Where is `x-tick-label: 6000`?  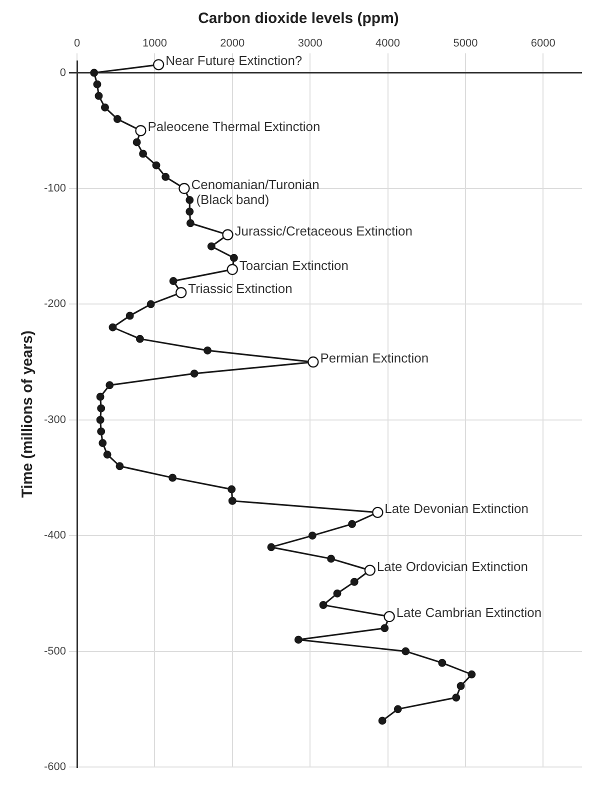
x-tick-label: 6000 is located at coordinates (543, 44).